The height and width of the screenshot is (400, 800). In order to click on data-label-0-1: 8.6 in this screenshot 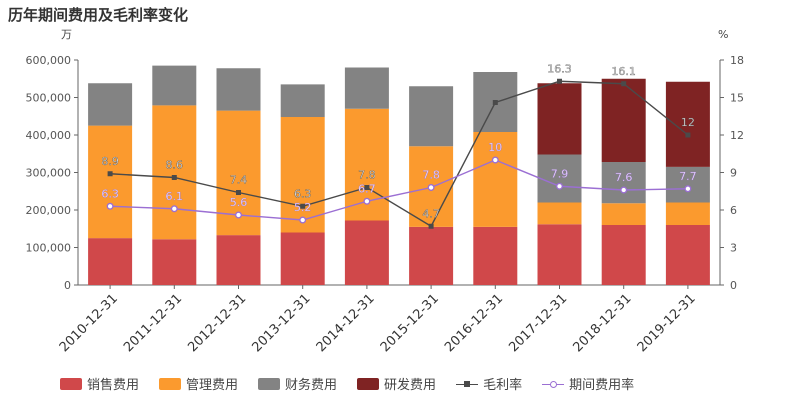, I will do `click(175, 165)`.